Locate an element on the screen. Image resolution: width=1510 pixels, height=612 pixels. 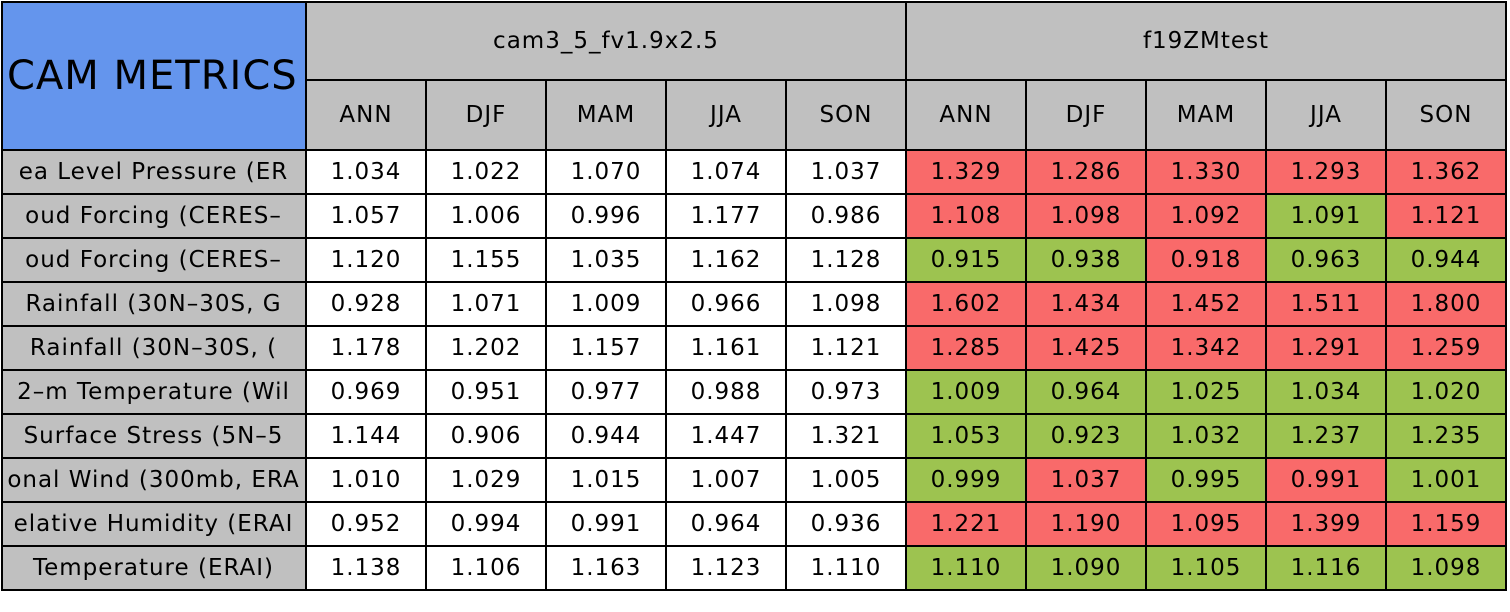
value-cell: 0.936 is located at coordinates (846, 524).